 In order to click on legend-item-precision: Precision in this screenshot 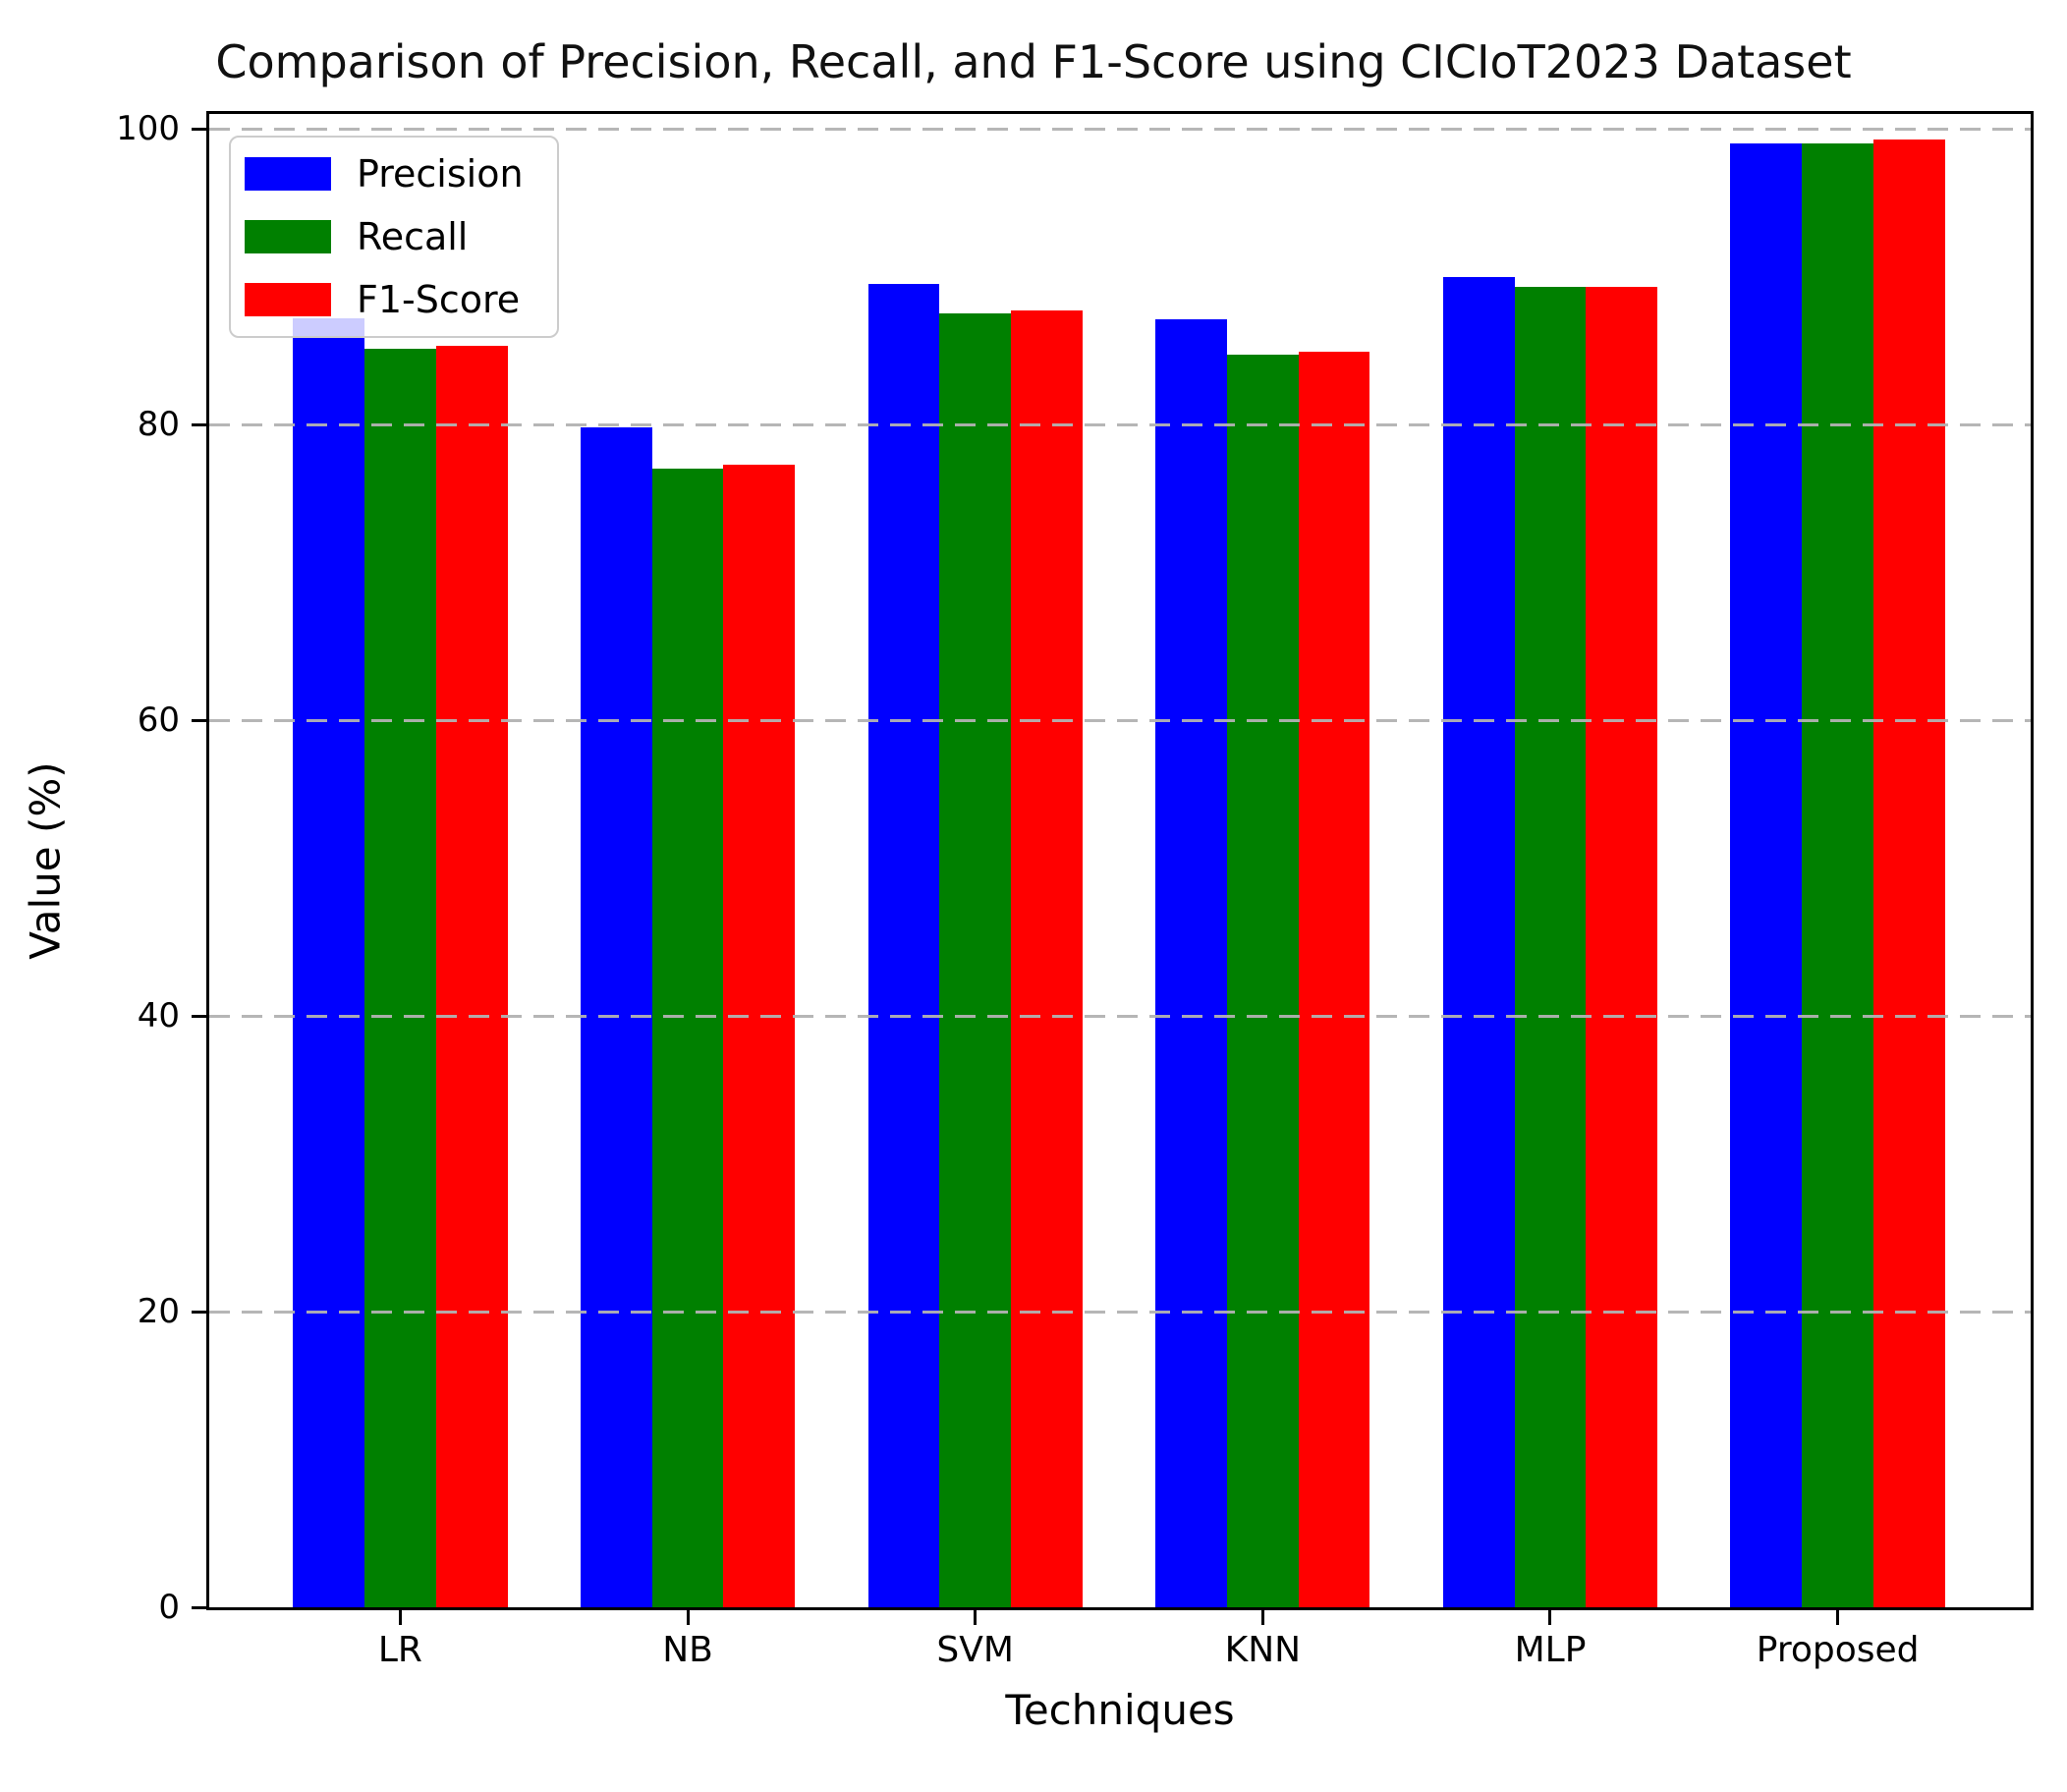, I will do `click(384, 174)`.